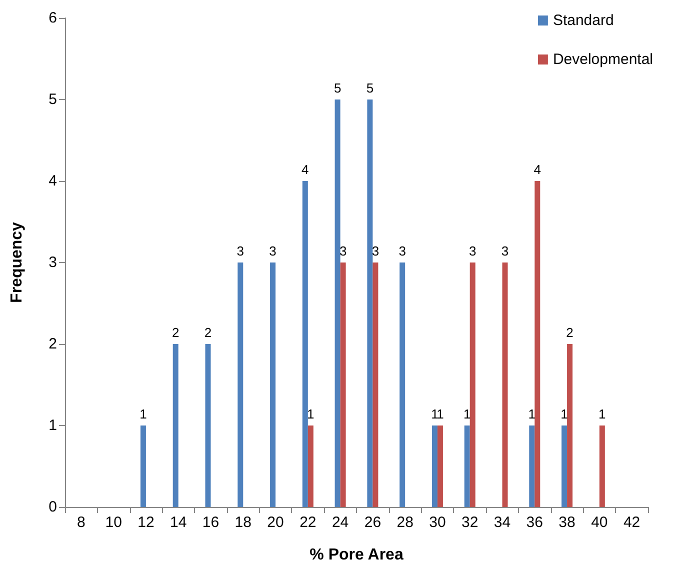 The height and width of the screenshot is (577, 678). Describe the element at coordinates (52, 18) in the screenshot. I see `y-tick-label: 6` at that location.